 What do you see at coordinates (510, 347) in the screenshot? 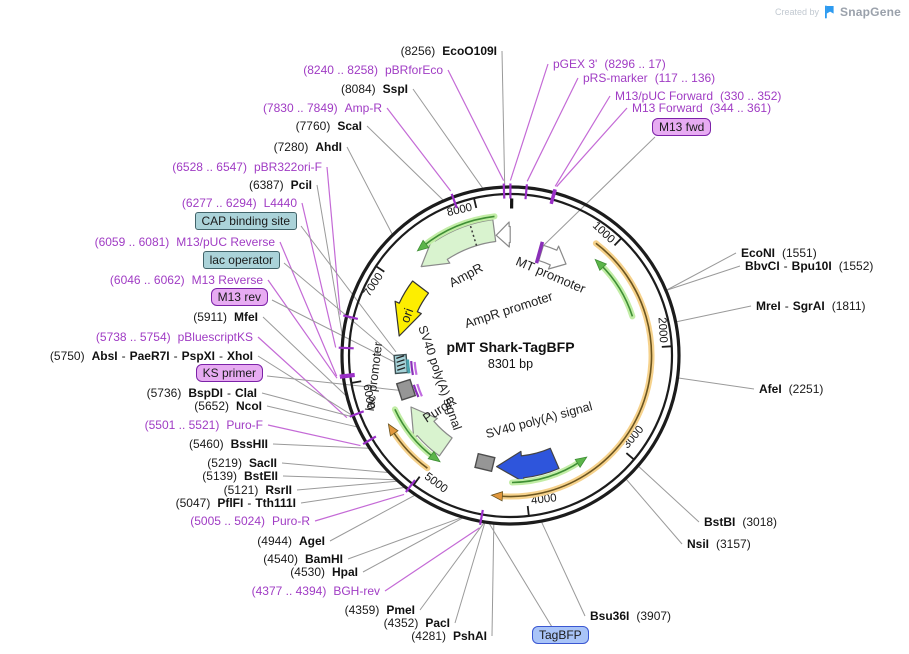
I see `plasmid-name: pMT Shark-TagBFP` at bounding box center [510, 347].